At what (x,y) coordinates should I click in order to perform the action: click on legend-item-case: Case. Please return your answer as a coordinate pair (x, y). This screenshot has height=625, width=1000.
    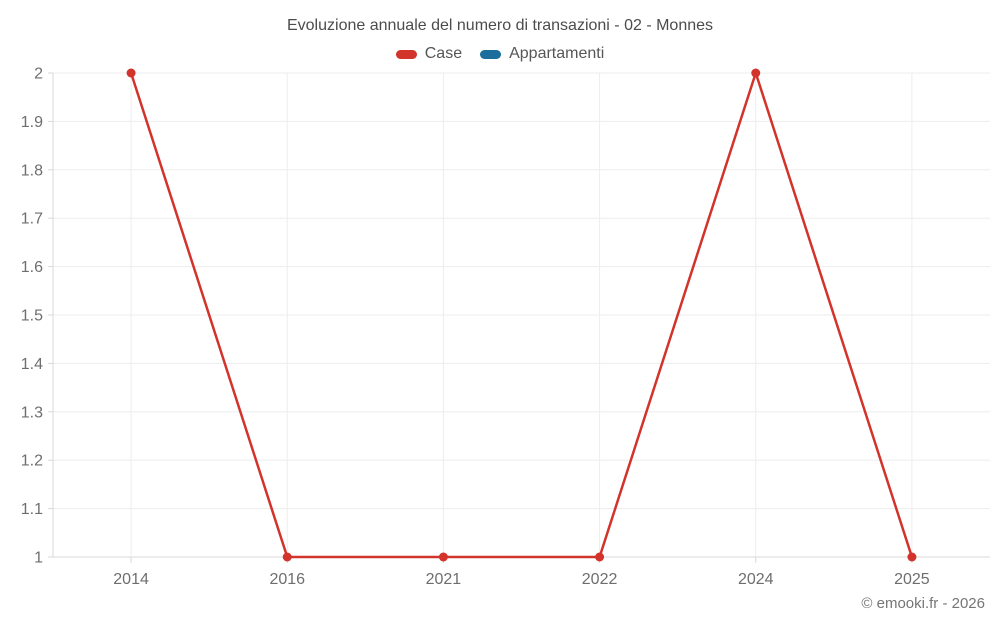
    Looking at the image, I should click on (429, 54).